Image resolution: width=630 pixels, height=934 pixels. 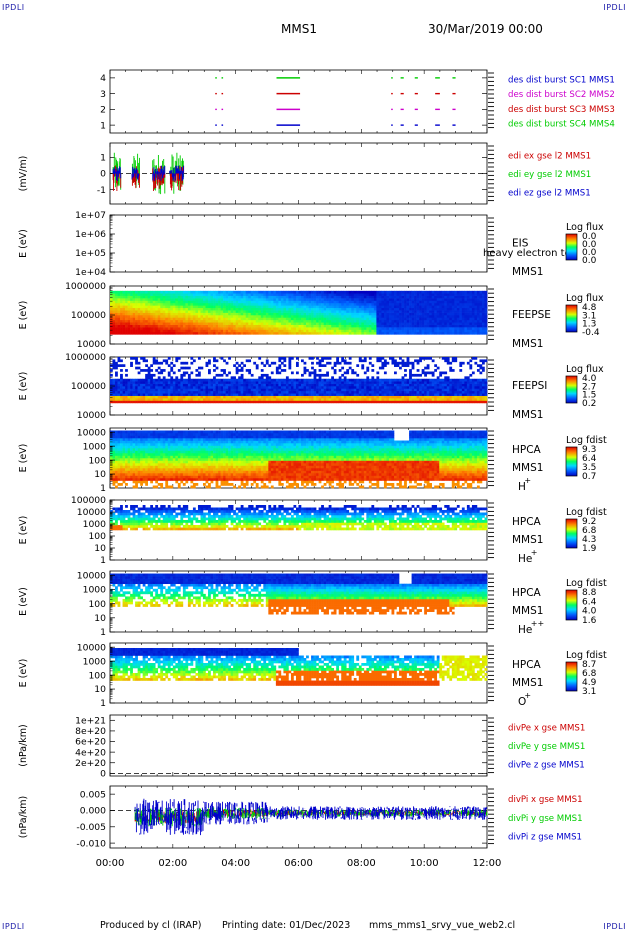 I want to click on feepse-panel-instrument: FEEPSE, so click(x=531, y=315).